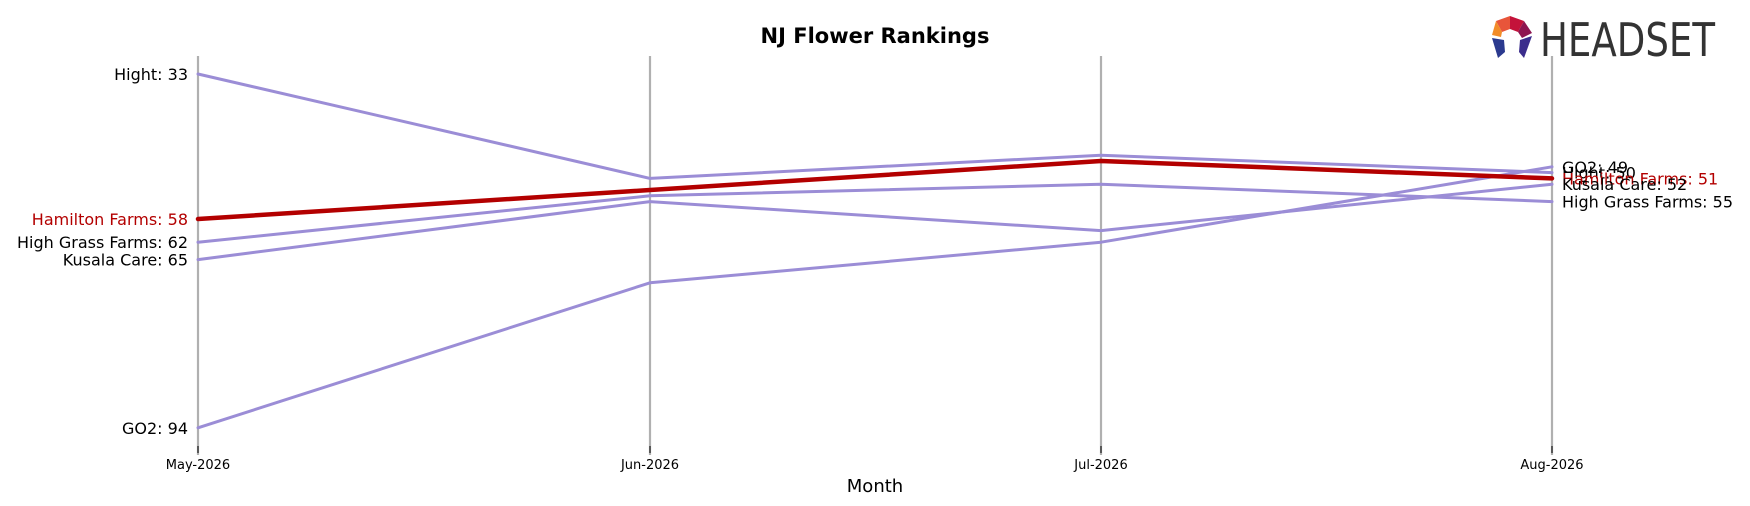  Describe the element at coordinates (102, 242) in the screenshot. I see `start-label: High Grass Farms: 62` at that location.